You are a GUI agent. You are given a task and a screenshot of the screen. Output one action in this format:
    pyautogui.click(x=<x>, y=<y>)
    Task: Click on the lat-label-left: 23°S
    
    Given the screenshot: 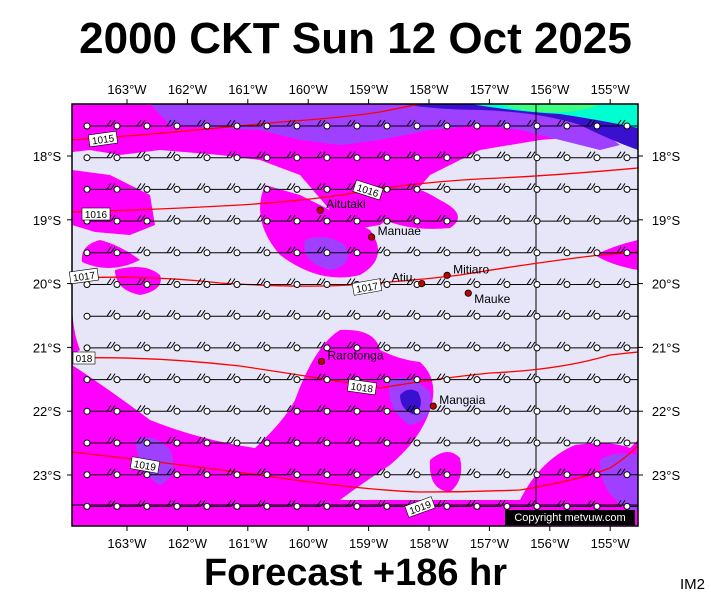 What is the action you would take?
    pyautogui.click(x=47, y=475)
    